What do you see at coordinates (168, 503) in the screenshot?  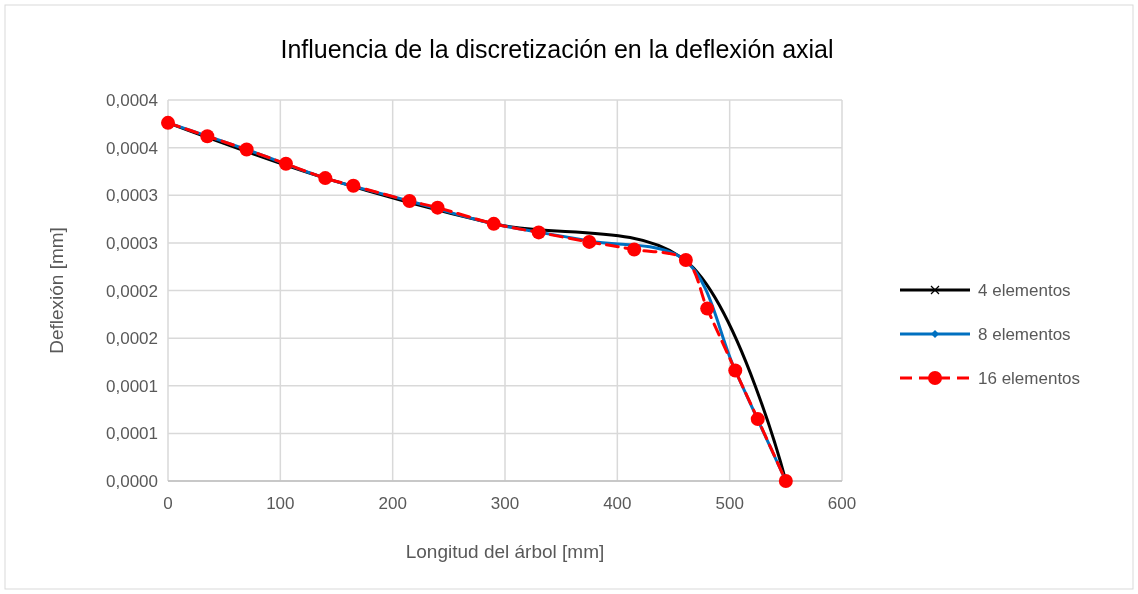 I see `x-tick-label: 0` at bounding box center [168, 503].